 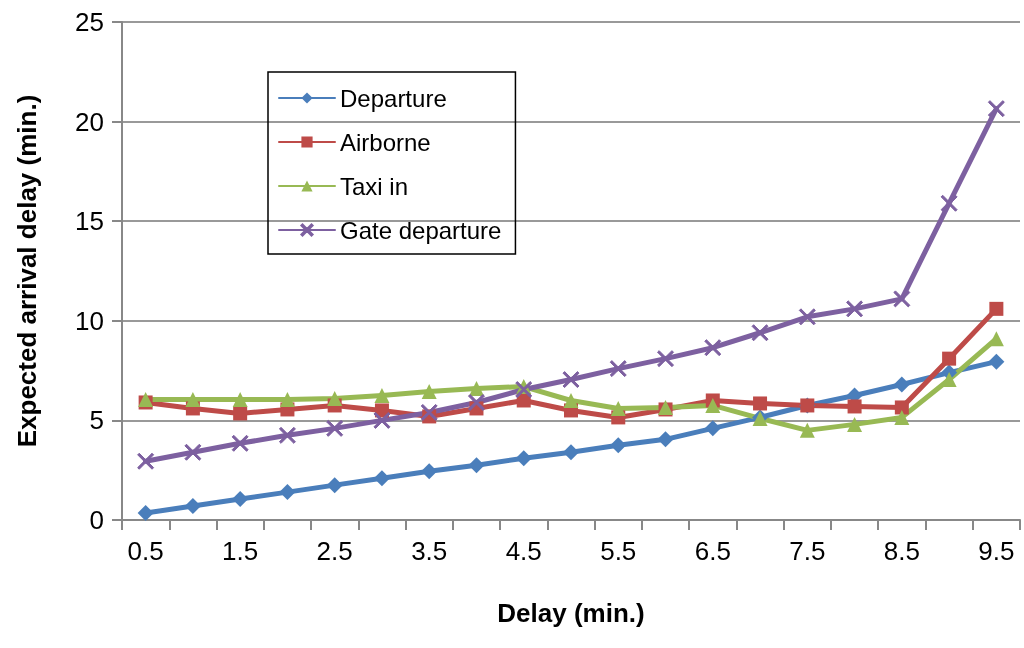 I want to click on x-tick-label: 7.5, so click(x=807, y=551).